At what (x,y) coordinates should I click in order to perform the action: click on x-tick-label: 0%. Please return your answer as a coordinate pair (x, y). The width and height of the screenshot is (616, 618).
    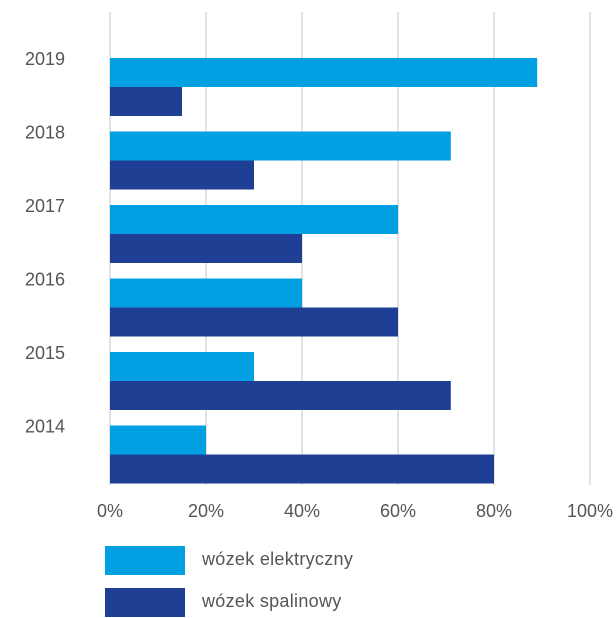
    Looking at the image, I should click on (110, 511).